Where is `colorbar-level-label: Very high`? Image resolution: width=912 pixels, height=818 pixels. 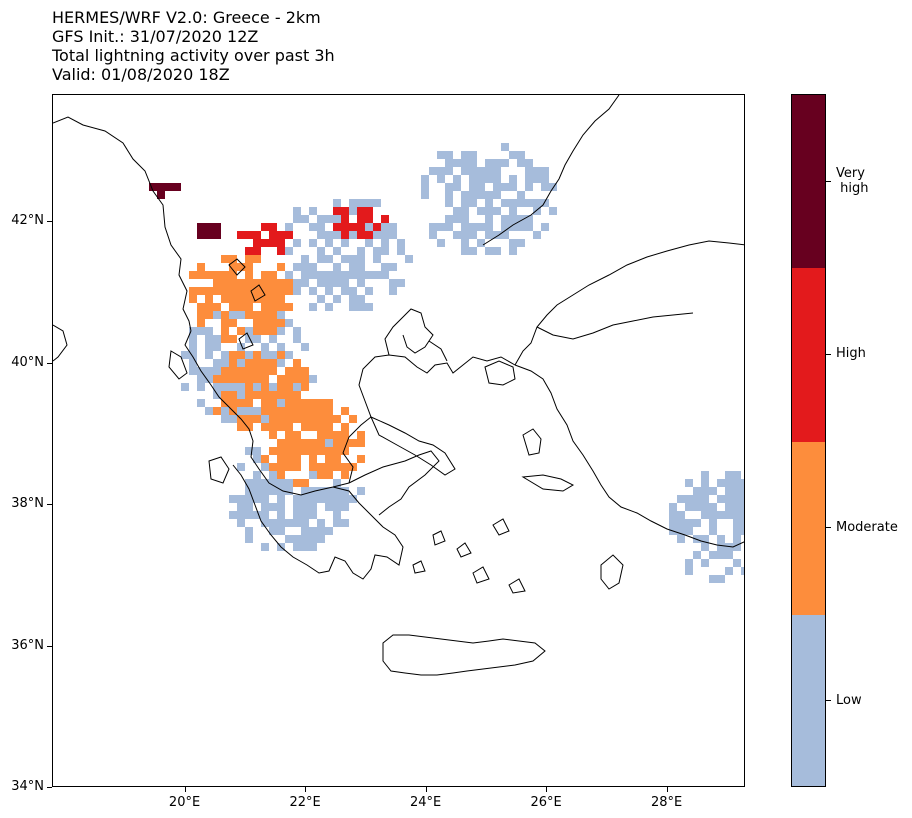
colorbar-level-label: Very high is located at coordinates (852, 180).